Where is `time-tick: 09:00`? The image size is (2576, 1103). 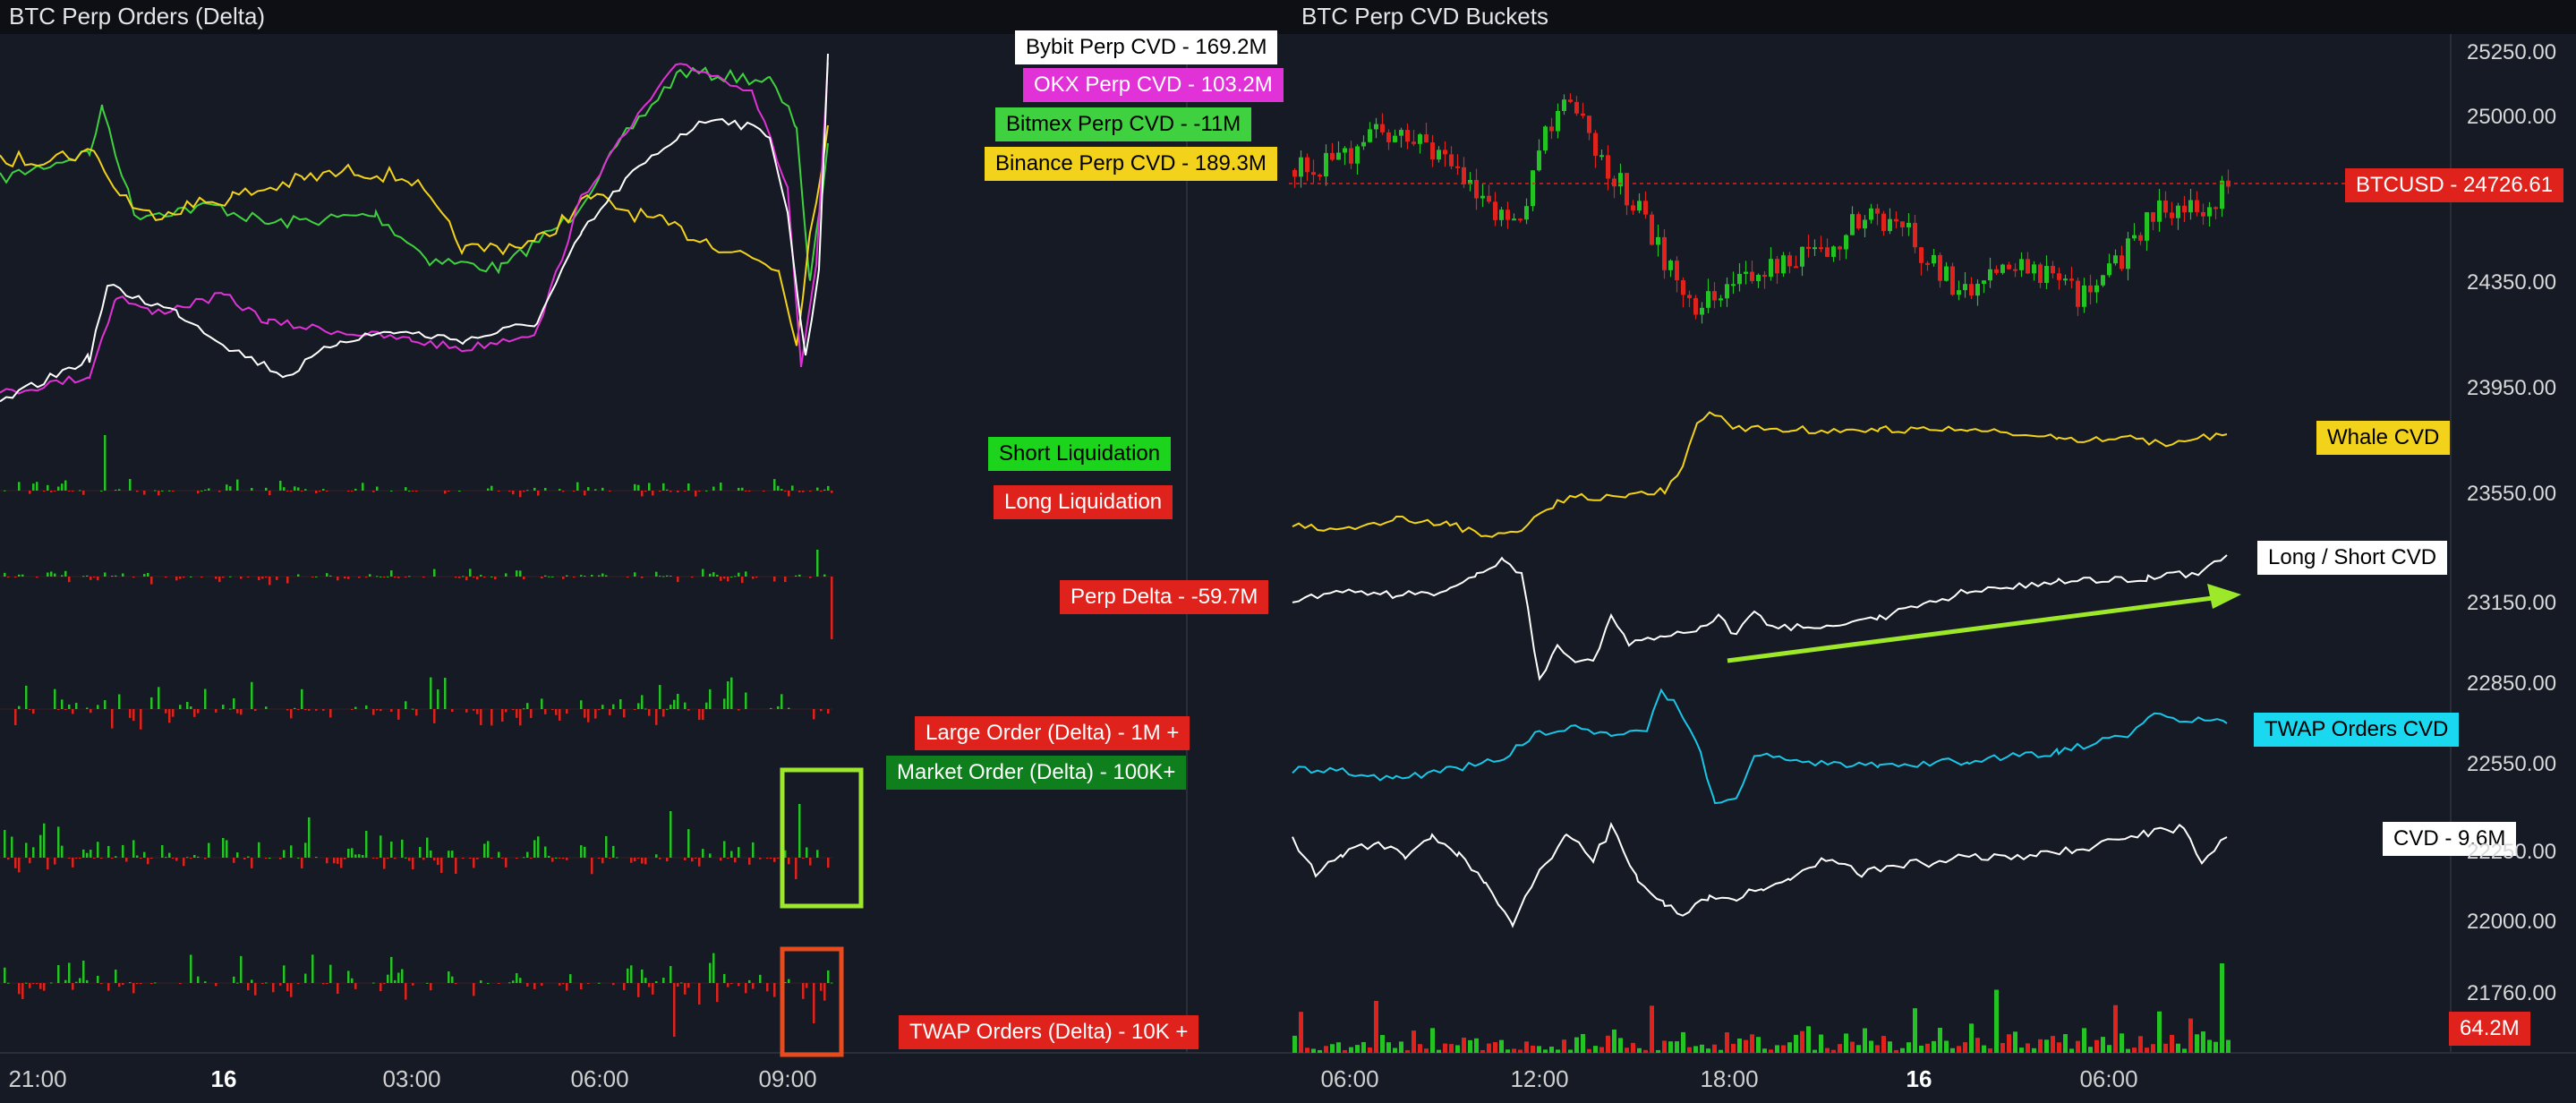 time-tick: 09:00 is located at coordinates (787, 1078).